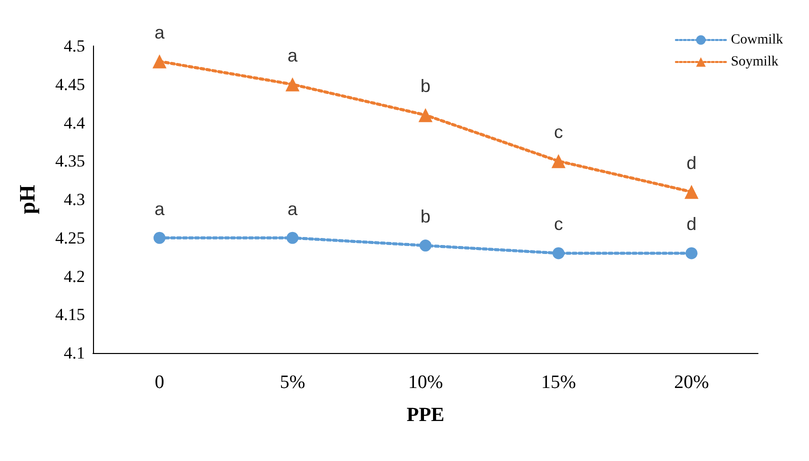 The width and height of the screenshot is (809, 461). What do you see at coordinates (558, 382) in the screenshot?
I see `x-tick-label: 15%` at bounding box center [558, 382].